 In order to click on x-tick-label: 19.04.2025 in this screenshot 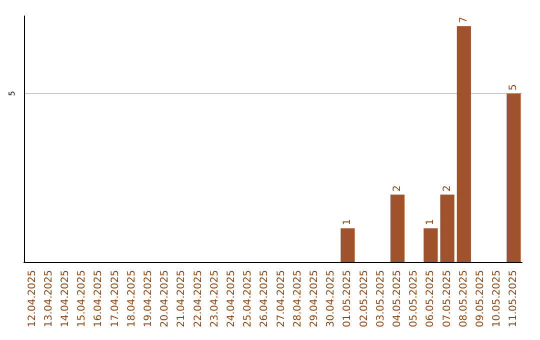, I will do `click(148, 299)`.